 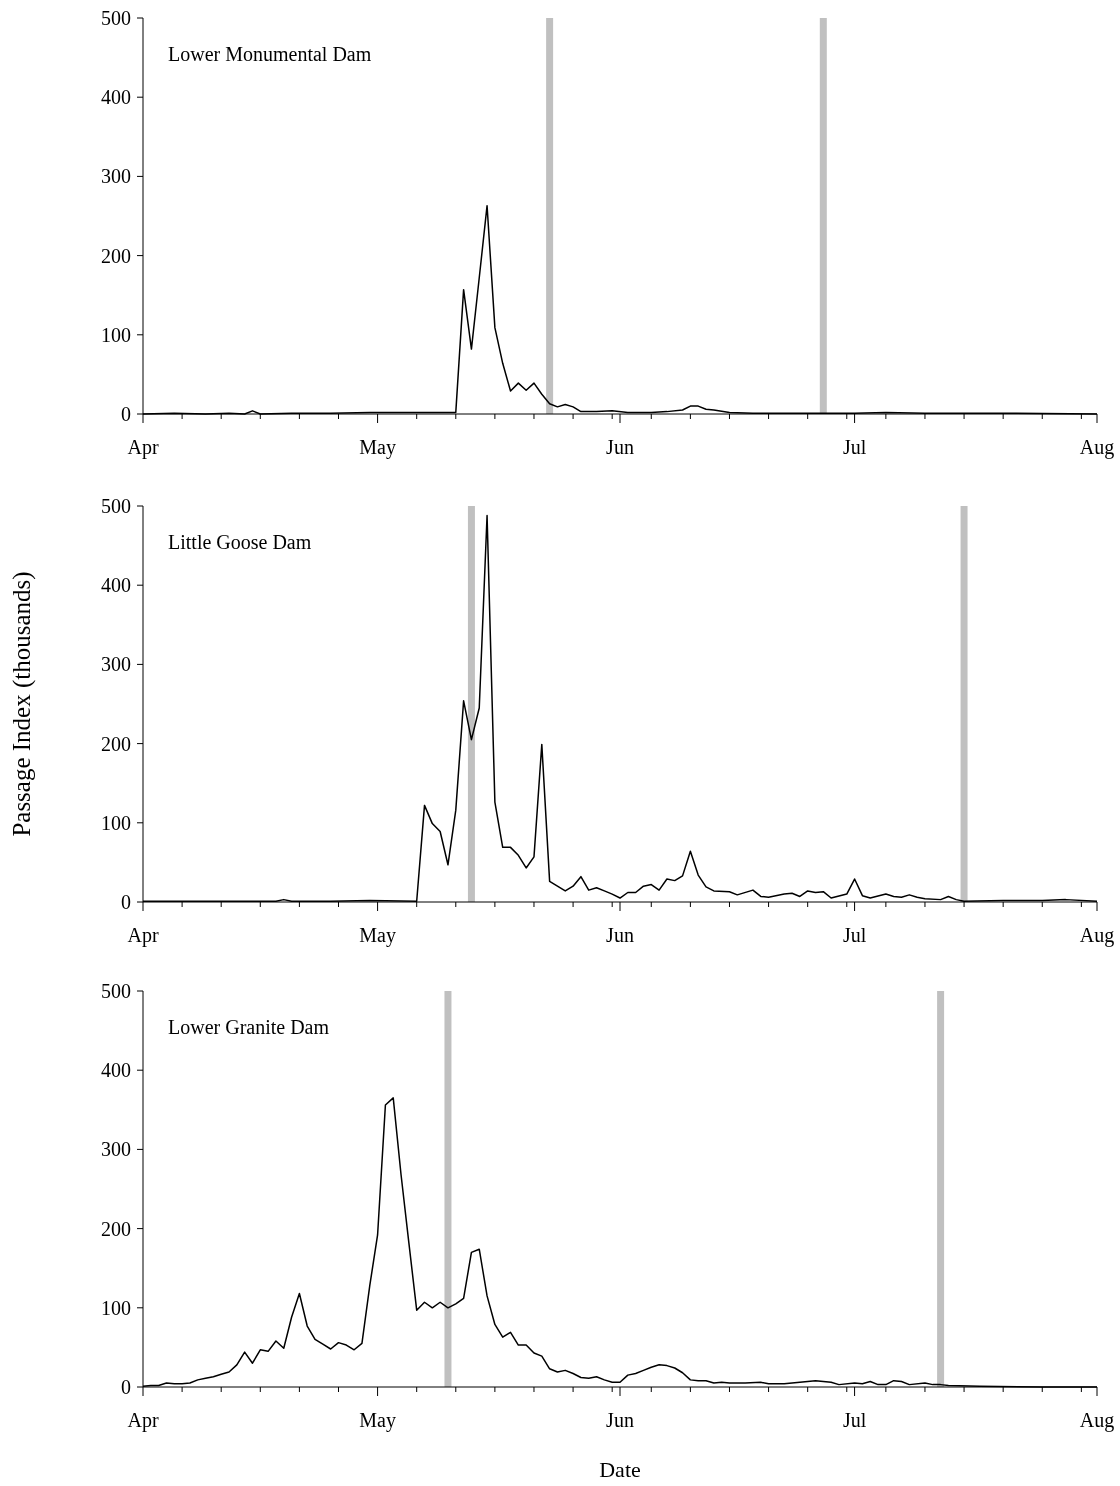 What do you see at coordinates (240, 542) in the screenshot?
I see `text: Little Goose Dam` at bounding box center [240, 542].